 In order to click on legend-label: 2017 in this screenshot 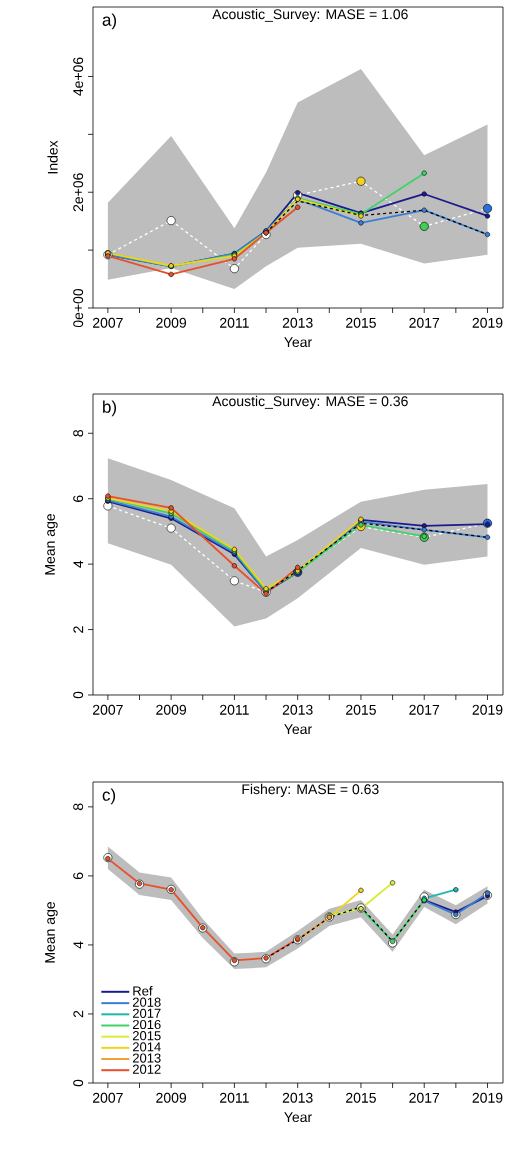, I will do `click(146, 1013)`.